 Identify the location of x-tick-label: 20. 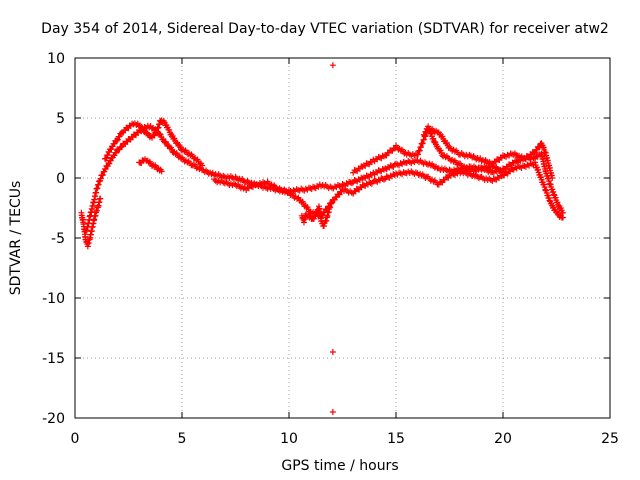
(503, 439).